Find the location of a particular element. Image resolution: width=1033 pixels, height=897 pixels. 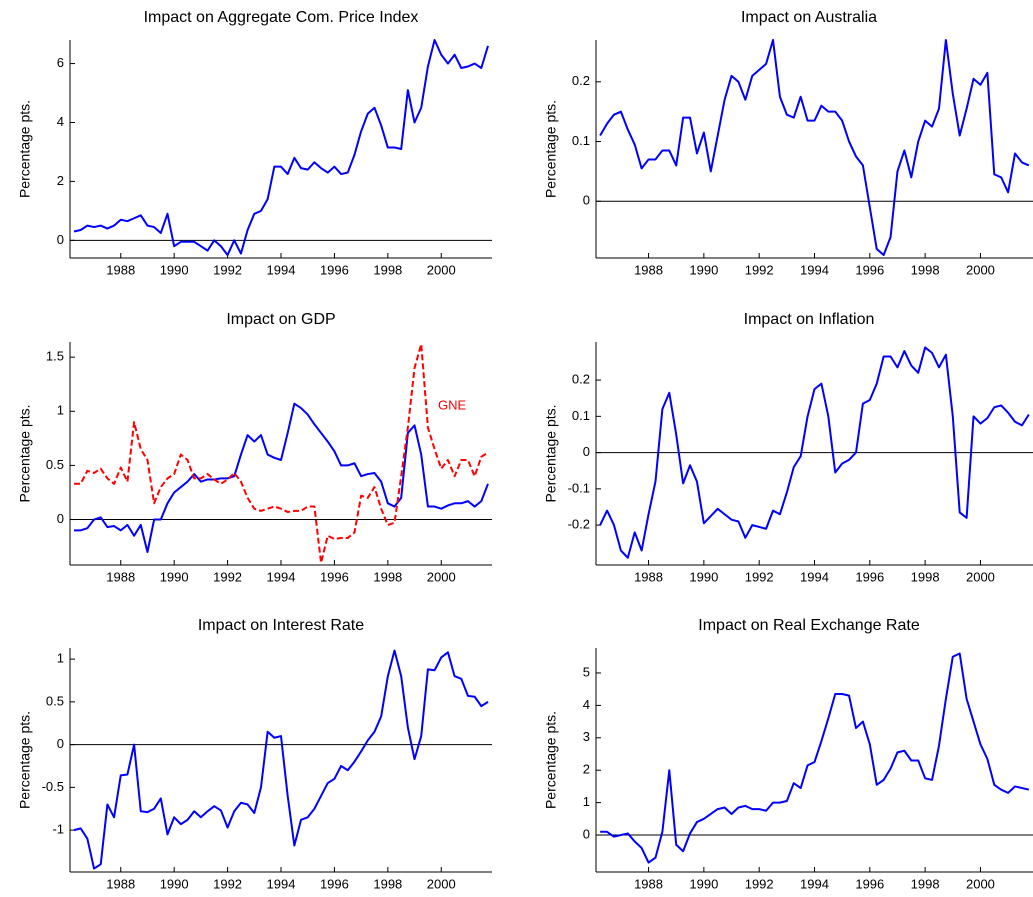

panel-title: Impact on Interest Rate is located at coordinates (281, 625).